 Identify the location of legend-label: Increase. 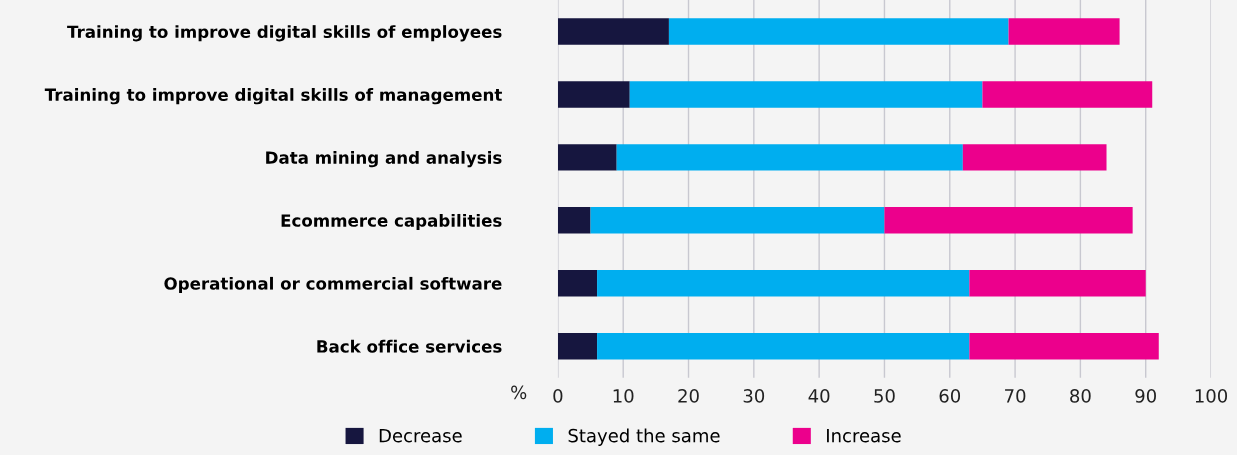
(864, 435).